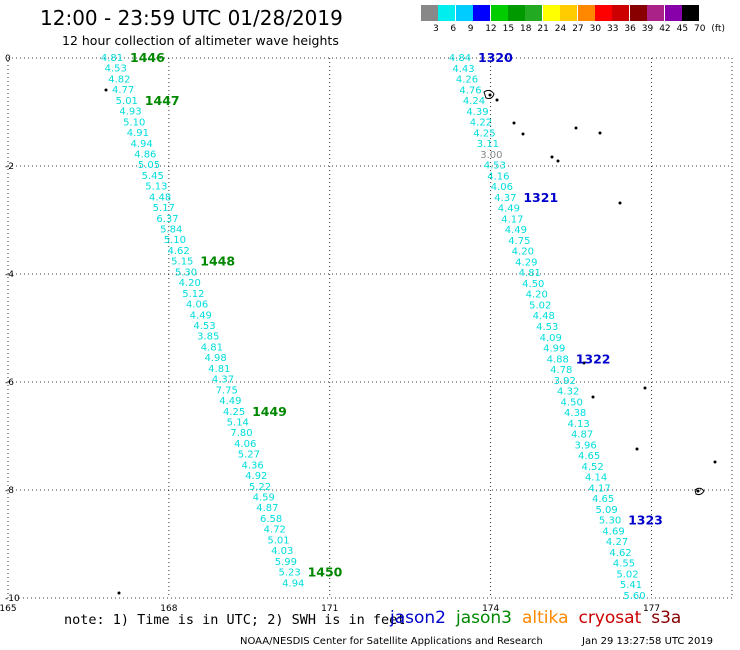  What do you see at coordinates (490, 609) in the screenshot?
I see `lon-tick-label: 174` at bounding box center [490, 609].